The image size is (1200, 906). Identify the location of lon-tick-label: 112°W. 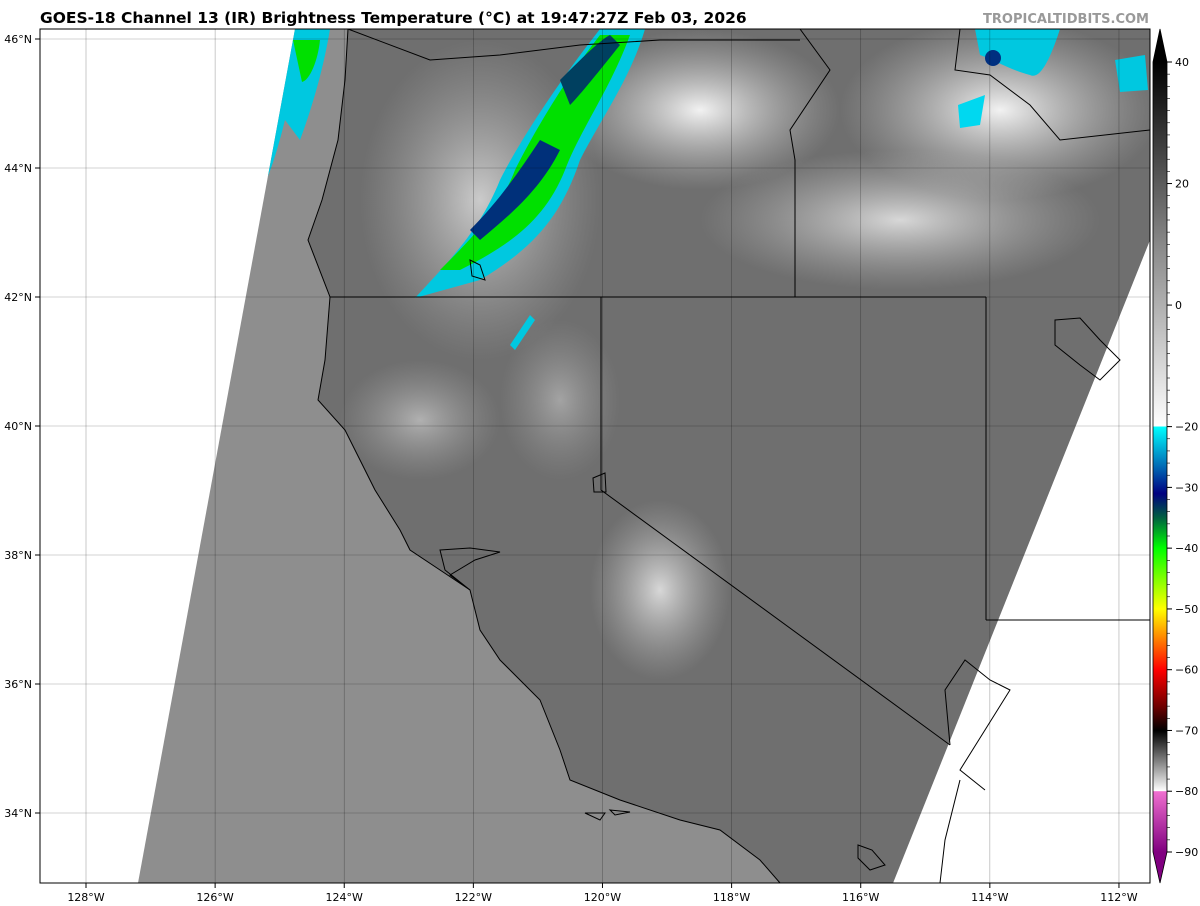
(1118, 897).